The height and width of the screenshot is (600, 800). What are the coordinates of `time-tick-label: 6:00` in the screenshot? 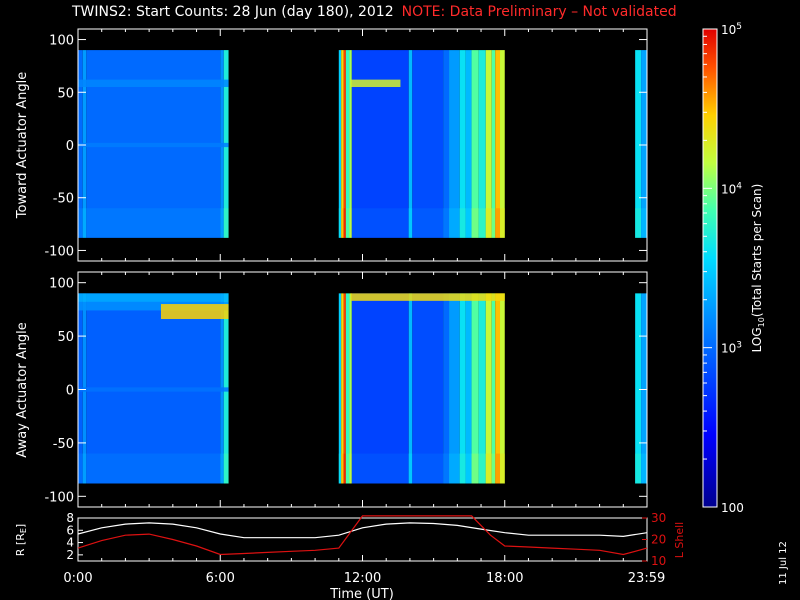 It's located at (220, 578).